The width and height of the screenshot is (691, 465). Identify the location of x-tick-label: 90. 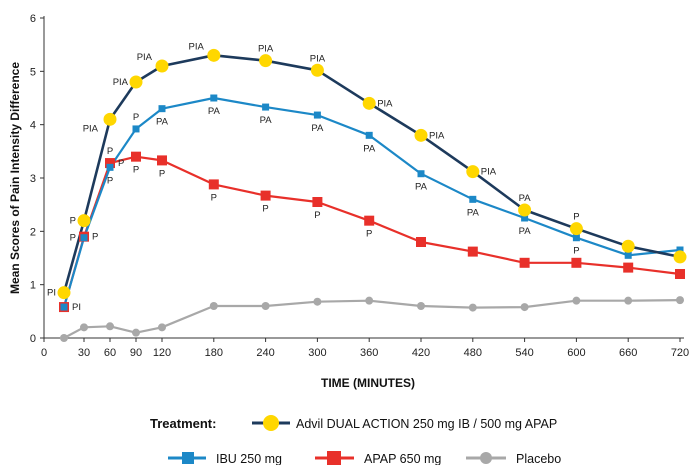
(136, 353).